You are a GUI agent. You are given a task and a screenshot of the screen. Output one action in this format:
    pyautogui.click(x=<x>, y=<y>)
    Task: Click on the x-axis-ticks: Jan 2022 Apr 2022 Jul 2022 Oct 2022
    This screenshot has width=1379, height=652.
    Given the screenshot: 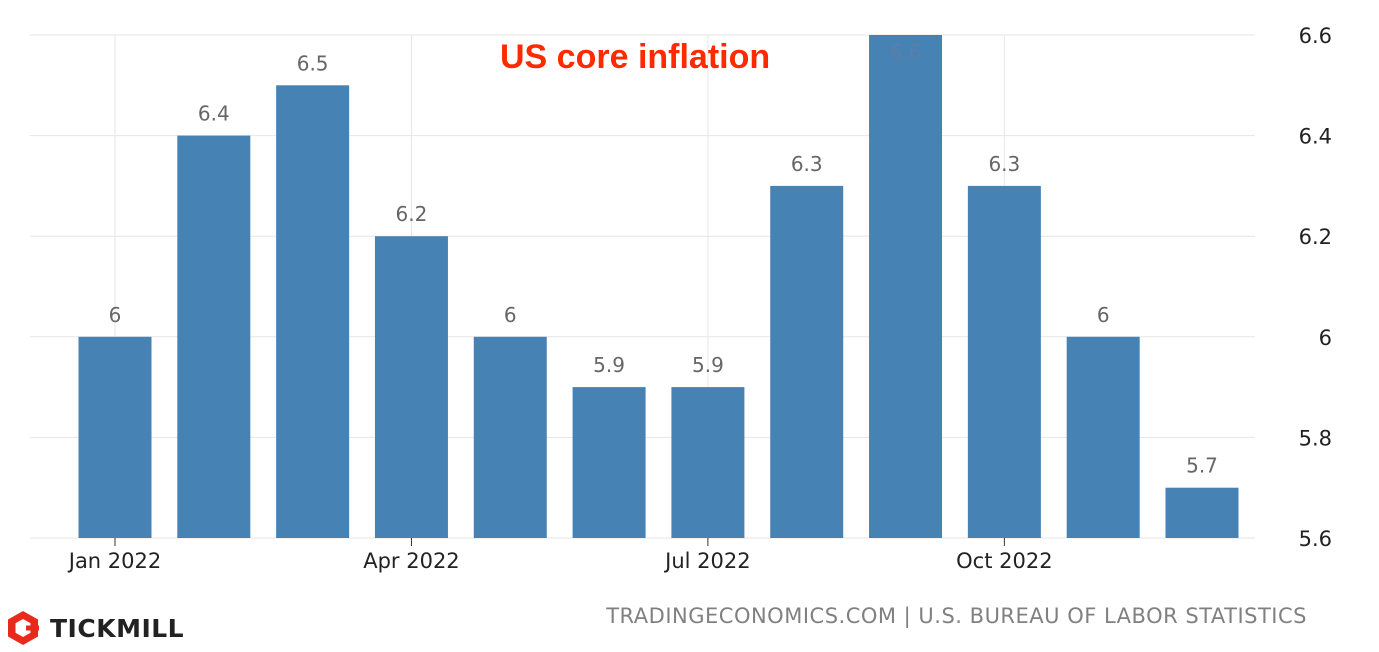 What is the action you would take?
    pyautogui.click(x=560, y=555)
    